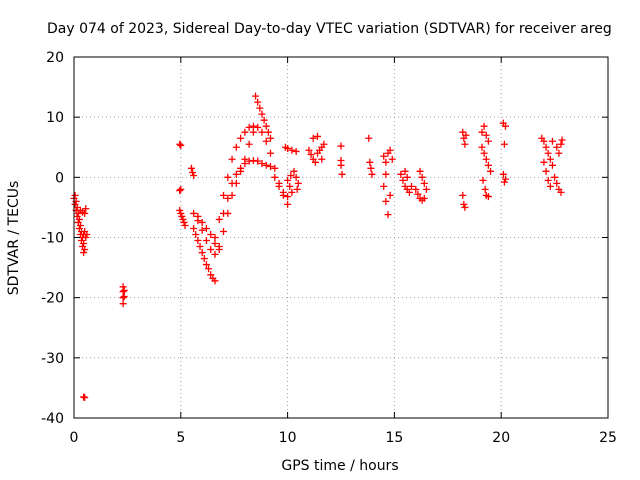 This screenshot has height=480, width=640. What do you see at coordinates (52, 299) in the screenshot?
I see `y-tick-label: -20` at bounding box center [52, 299].